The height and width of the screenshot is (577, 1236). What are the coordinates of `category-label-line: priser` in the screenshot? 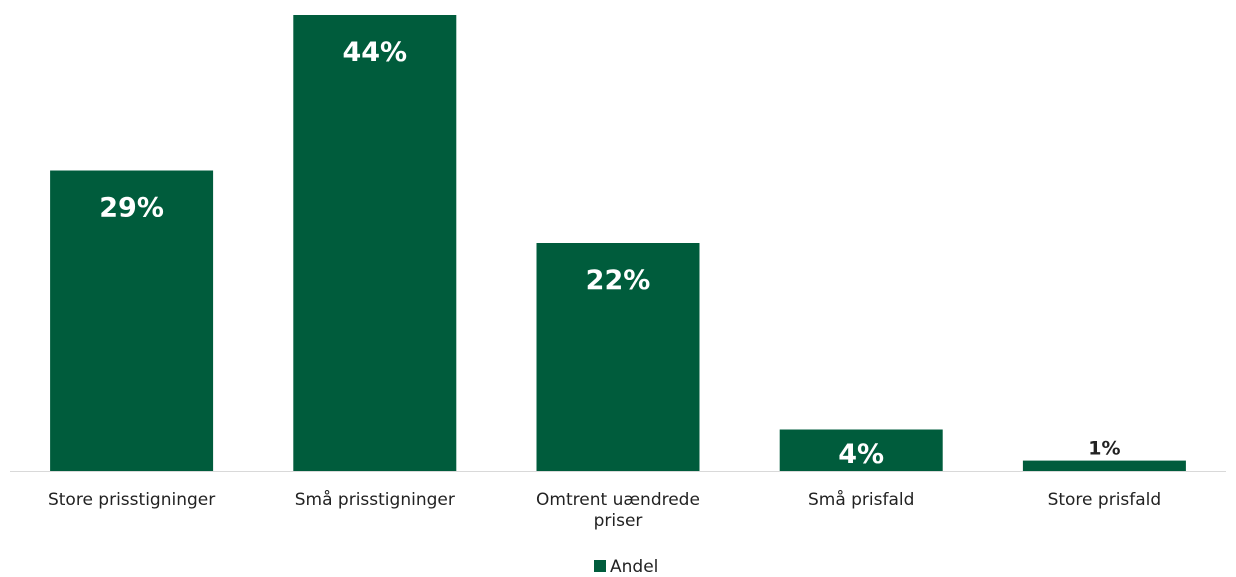 It's located at (618, 521).